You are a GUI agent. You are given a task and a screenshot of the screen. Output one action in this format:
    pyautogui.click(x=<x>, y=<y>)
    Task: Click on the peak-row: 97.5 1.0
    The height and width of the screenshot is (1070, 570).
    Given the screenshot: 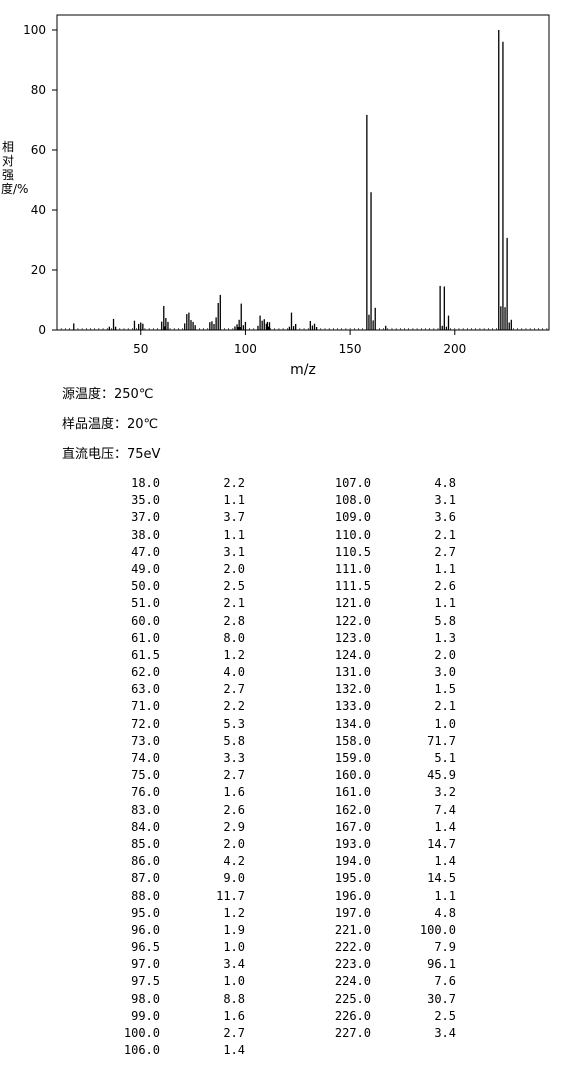 What is the action you would take?
    pyautogui.click(x=175, y=981)
    